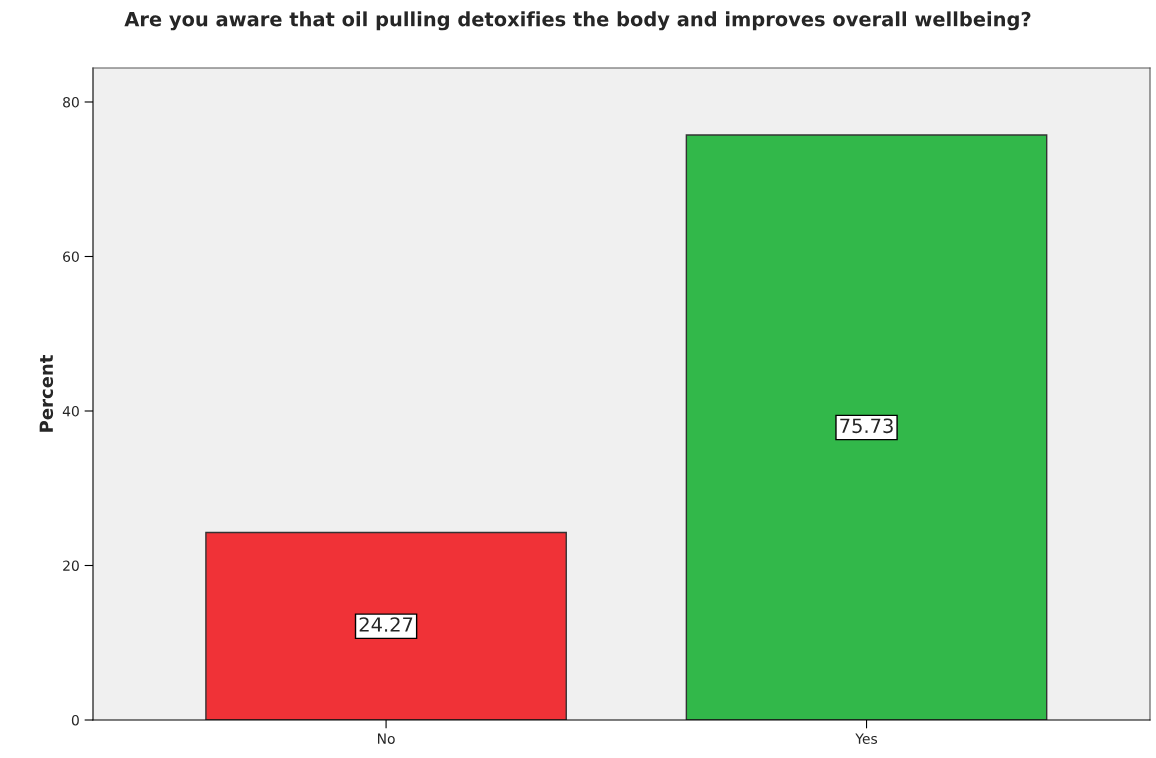 This screenshot has width=1156, height=758. Describe the element at coordinates (71, 102) in the screenshot. I see `y-tick-label: 80` at that location.